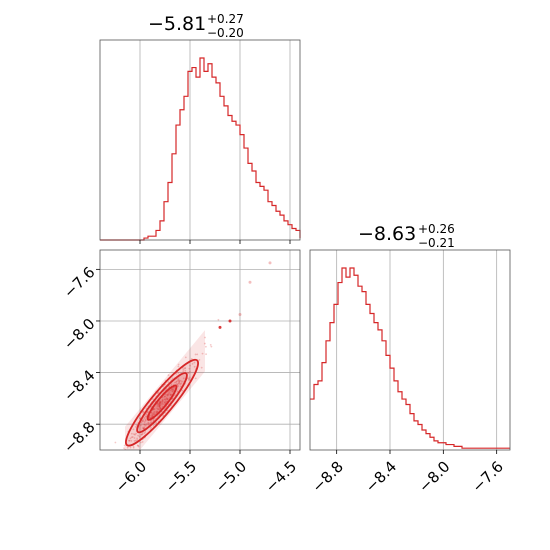  What do you see at coordinates (410, 350) in the screenshot?
I see `hist2-frame` at bounding box center [410, 350].